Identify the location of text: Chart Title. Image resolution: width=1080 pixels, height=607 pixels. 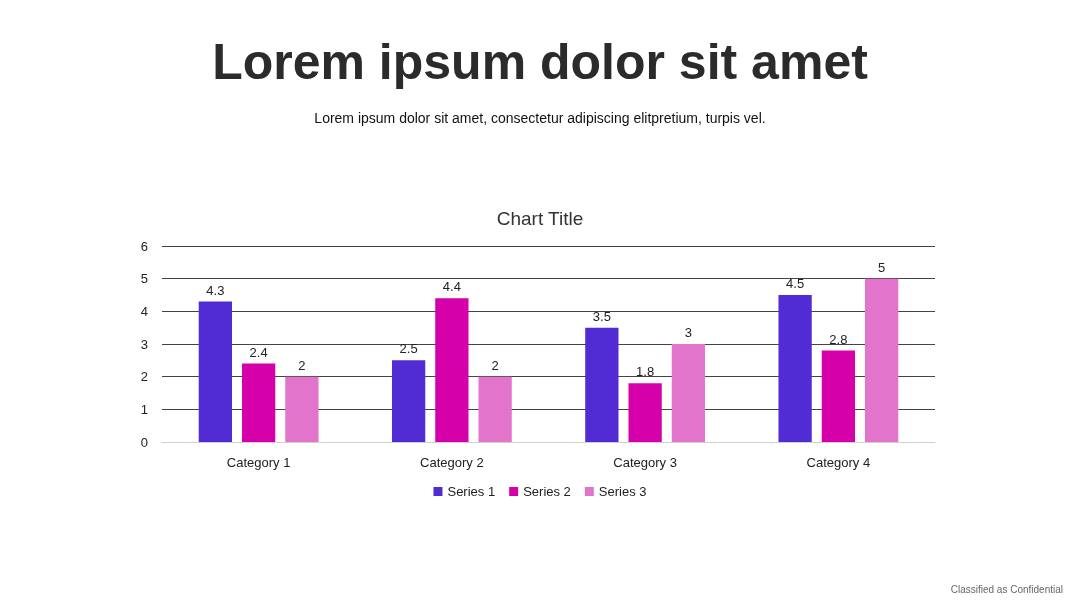
(540, 218).